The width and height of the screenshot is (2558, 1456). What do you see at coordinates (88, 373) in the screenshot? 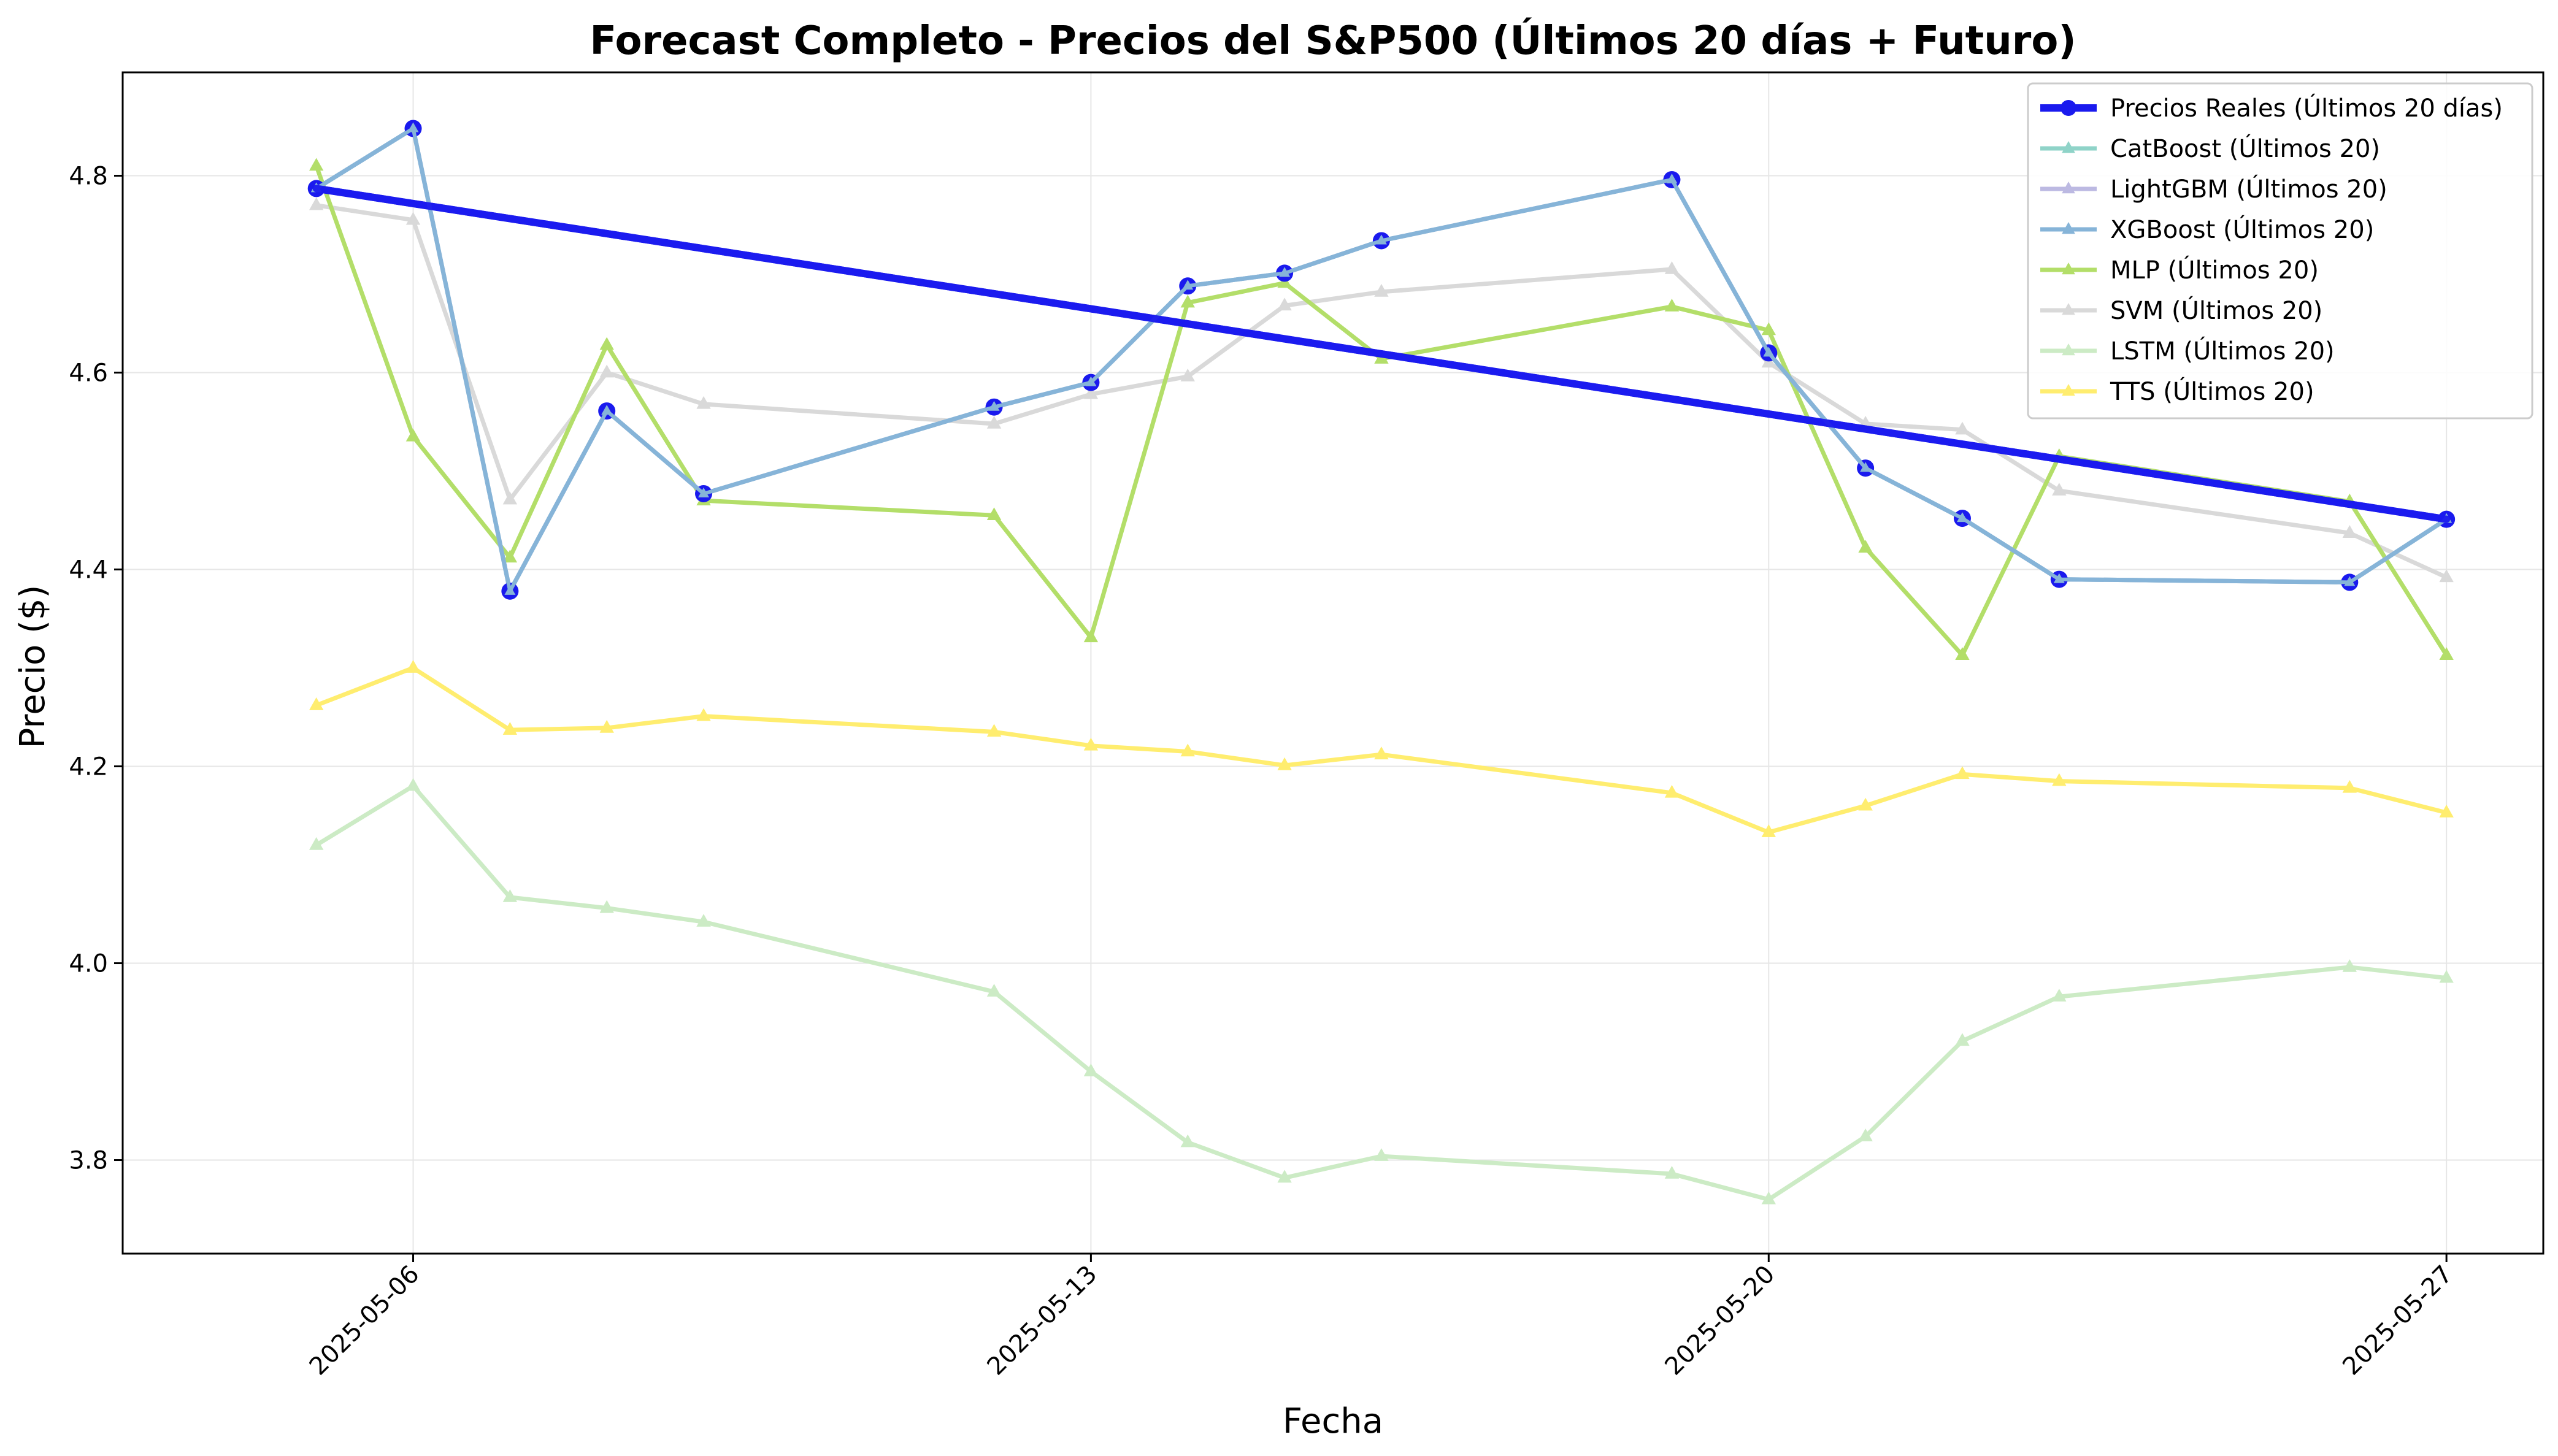
I see `y-tick-label: 4.6` at bounding box center [88, 373].